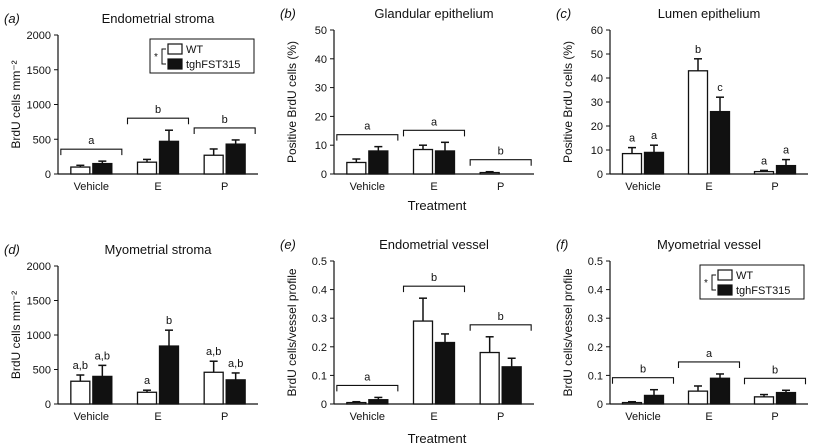 Image resolution: width=817 pixels, height=447 pixels. What do you see at coordinates (202, 56) in the screenshot?
I see `legend-box` at bounding box center [202, 56].